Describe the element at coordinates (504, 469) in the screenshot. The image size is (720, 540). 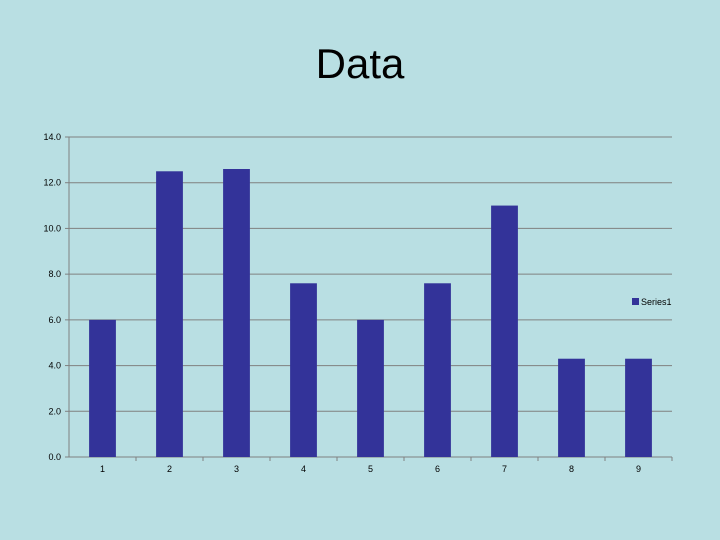
I see `x-tick-label: 7` at that location.